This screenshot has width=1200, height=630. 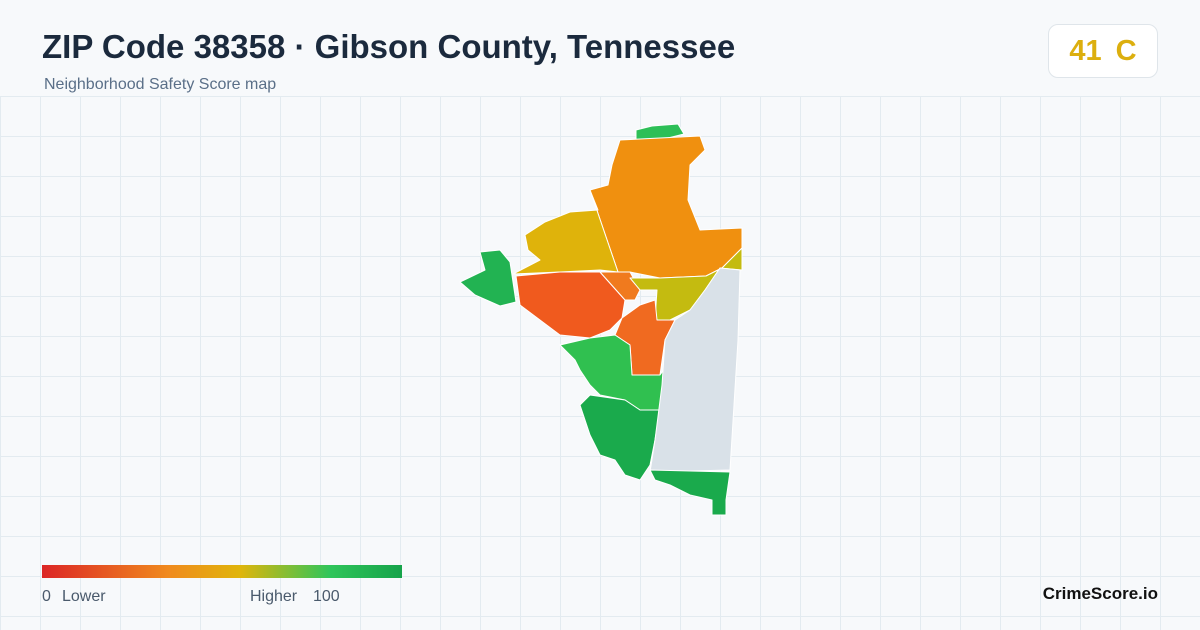 I want to click on legend-max-label: Higher, so click(x=274, y=596).